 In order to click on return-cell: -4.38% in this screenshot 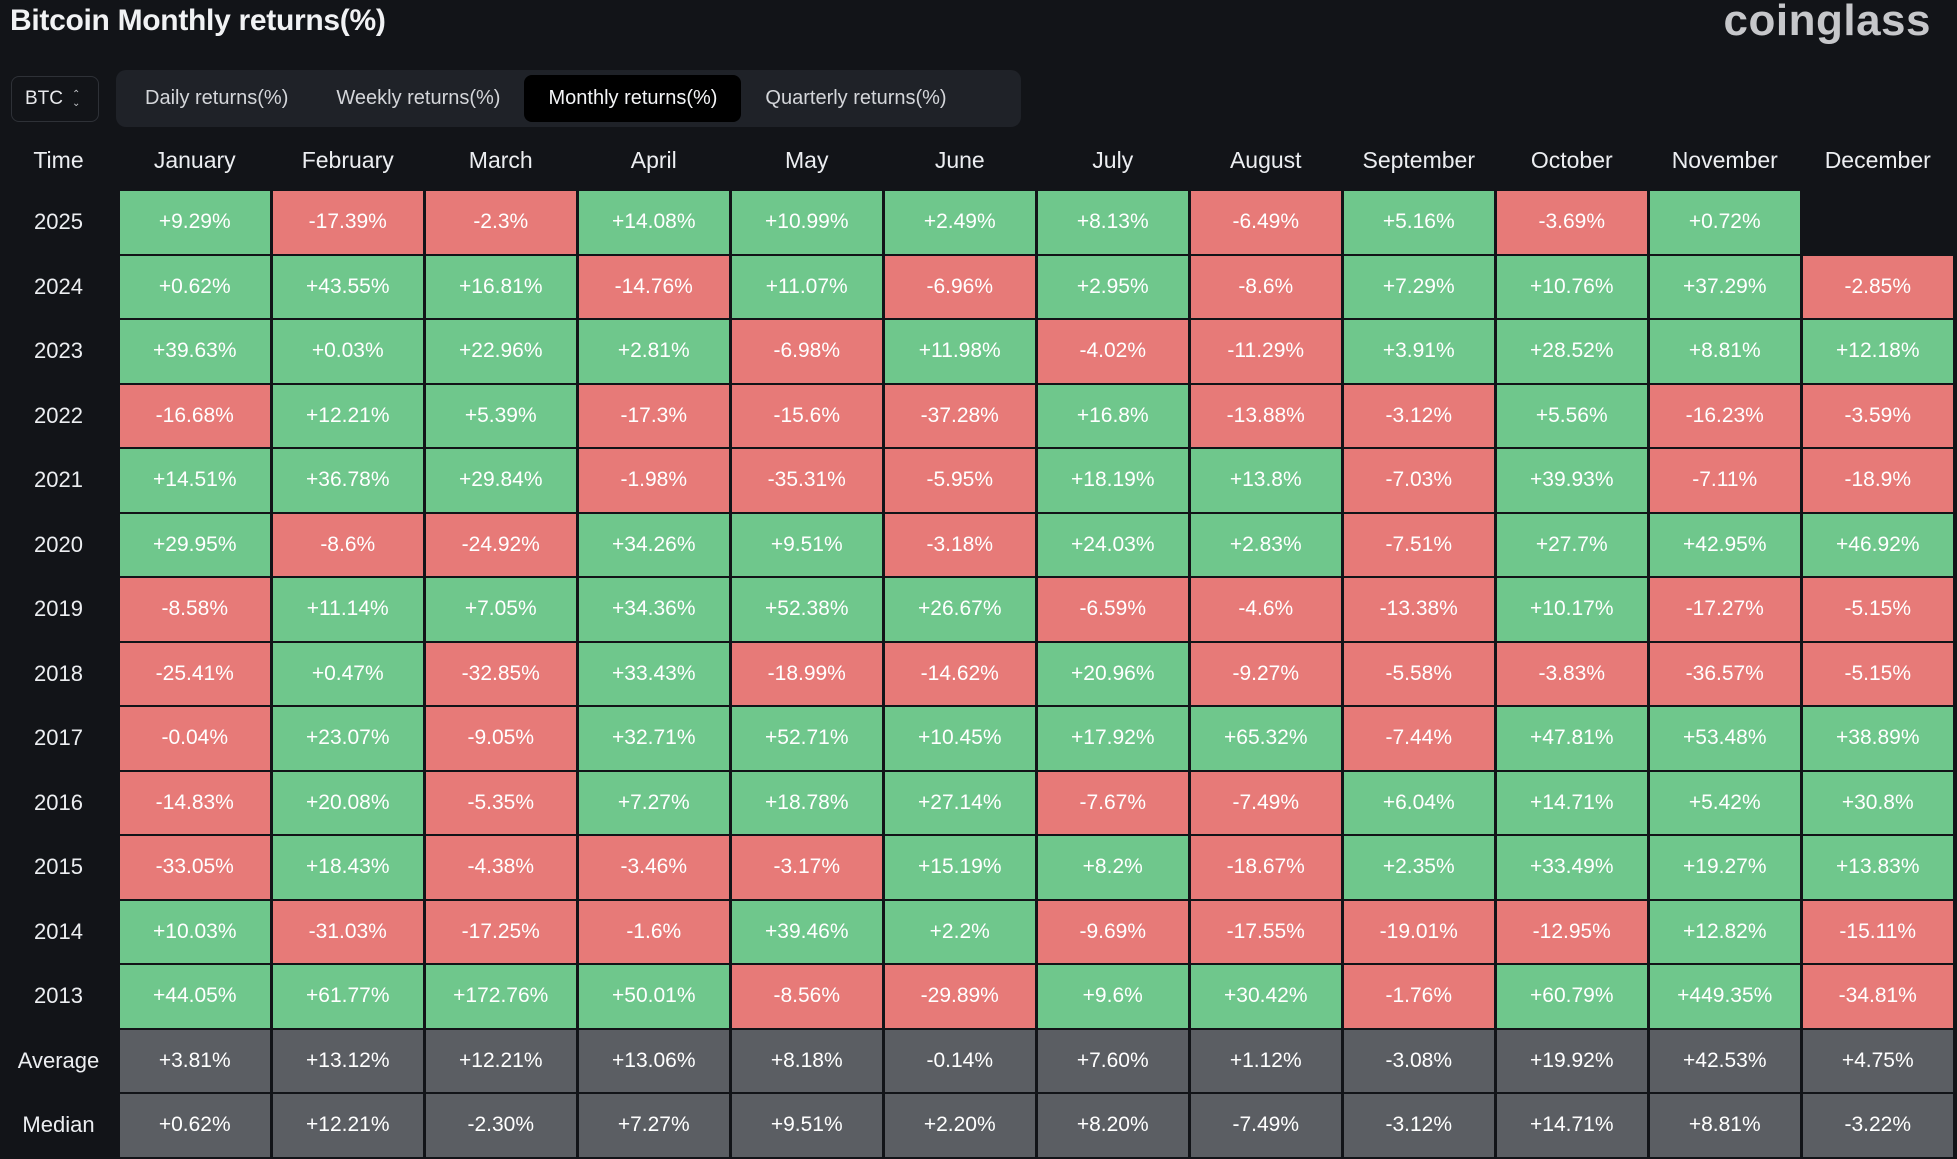, I will do `click(500, 867)`.